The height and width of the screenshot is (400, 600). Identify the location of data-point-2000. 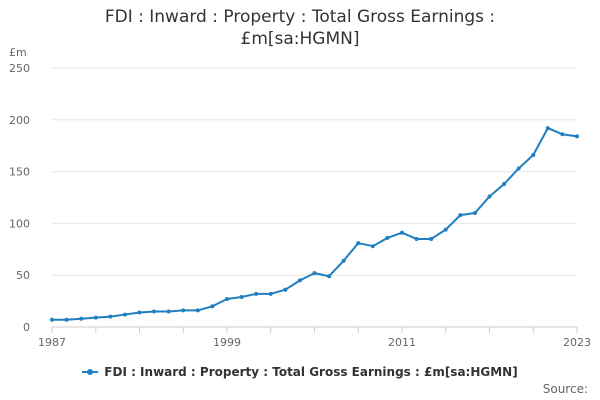
(241, 296).